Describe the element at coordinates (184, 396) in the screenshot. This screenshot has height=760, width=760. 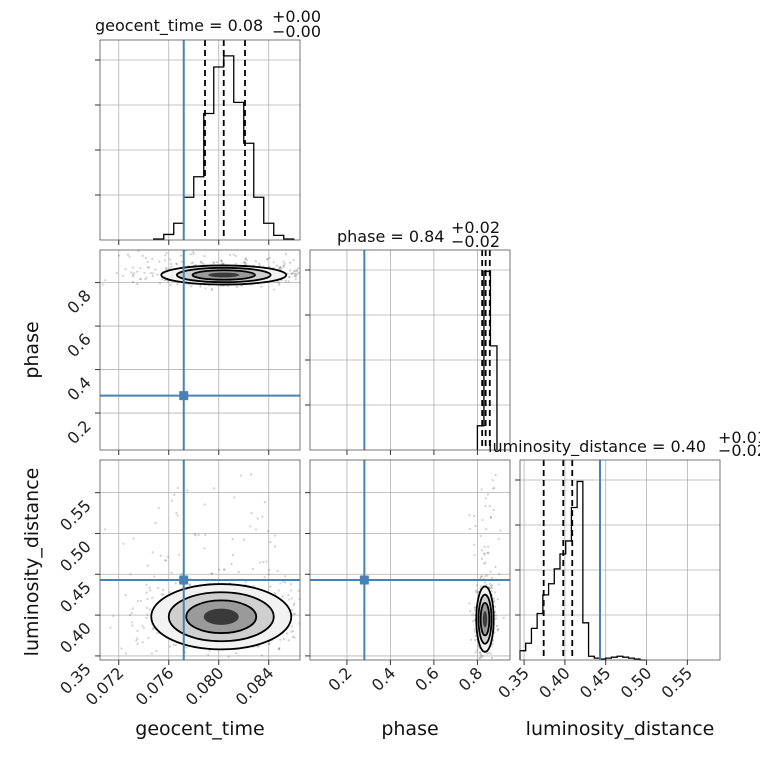
I see `truth-marker` at that location.